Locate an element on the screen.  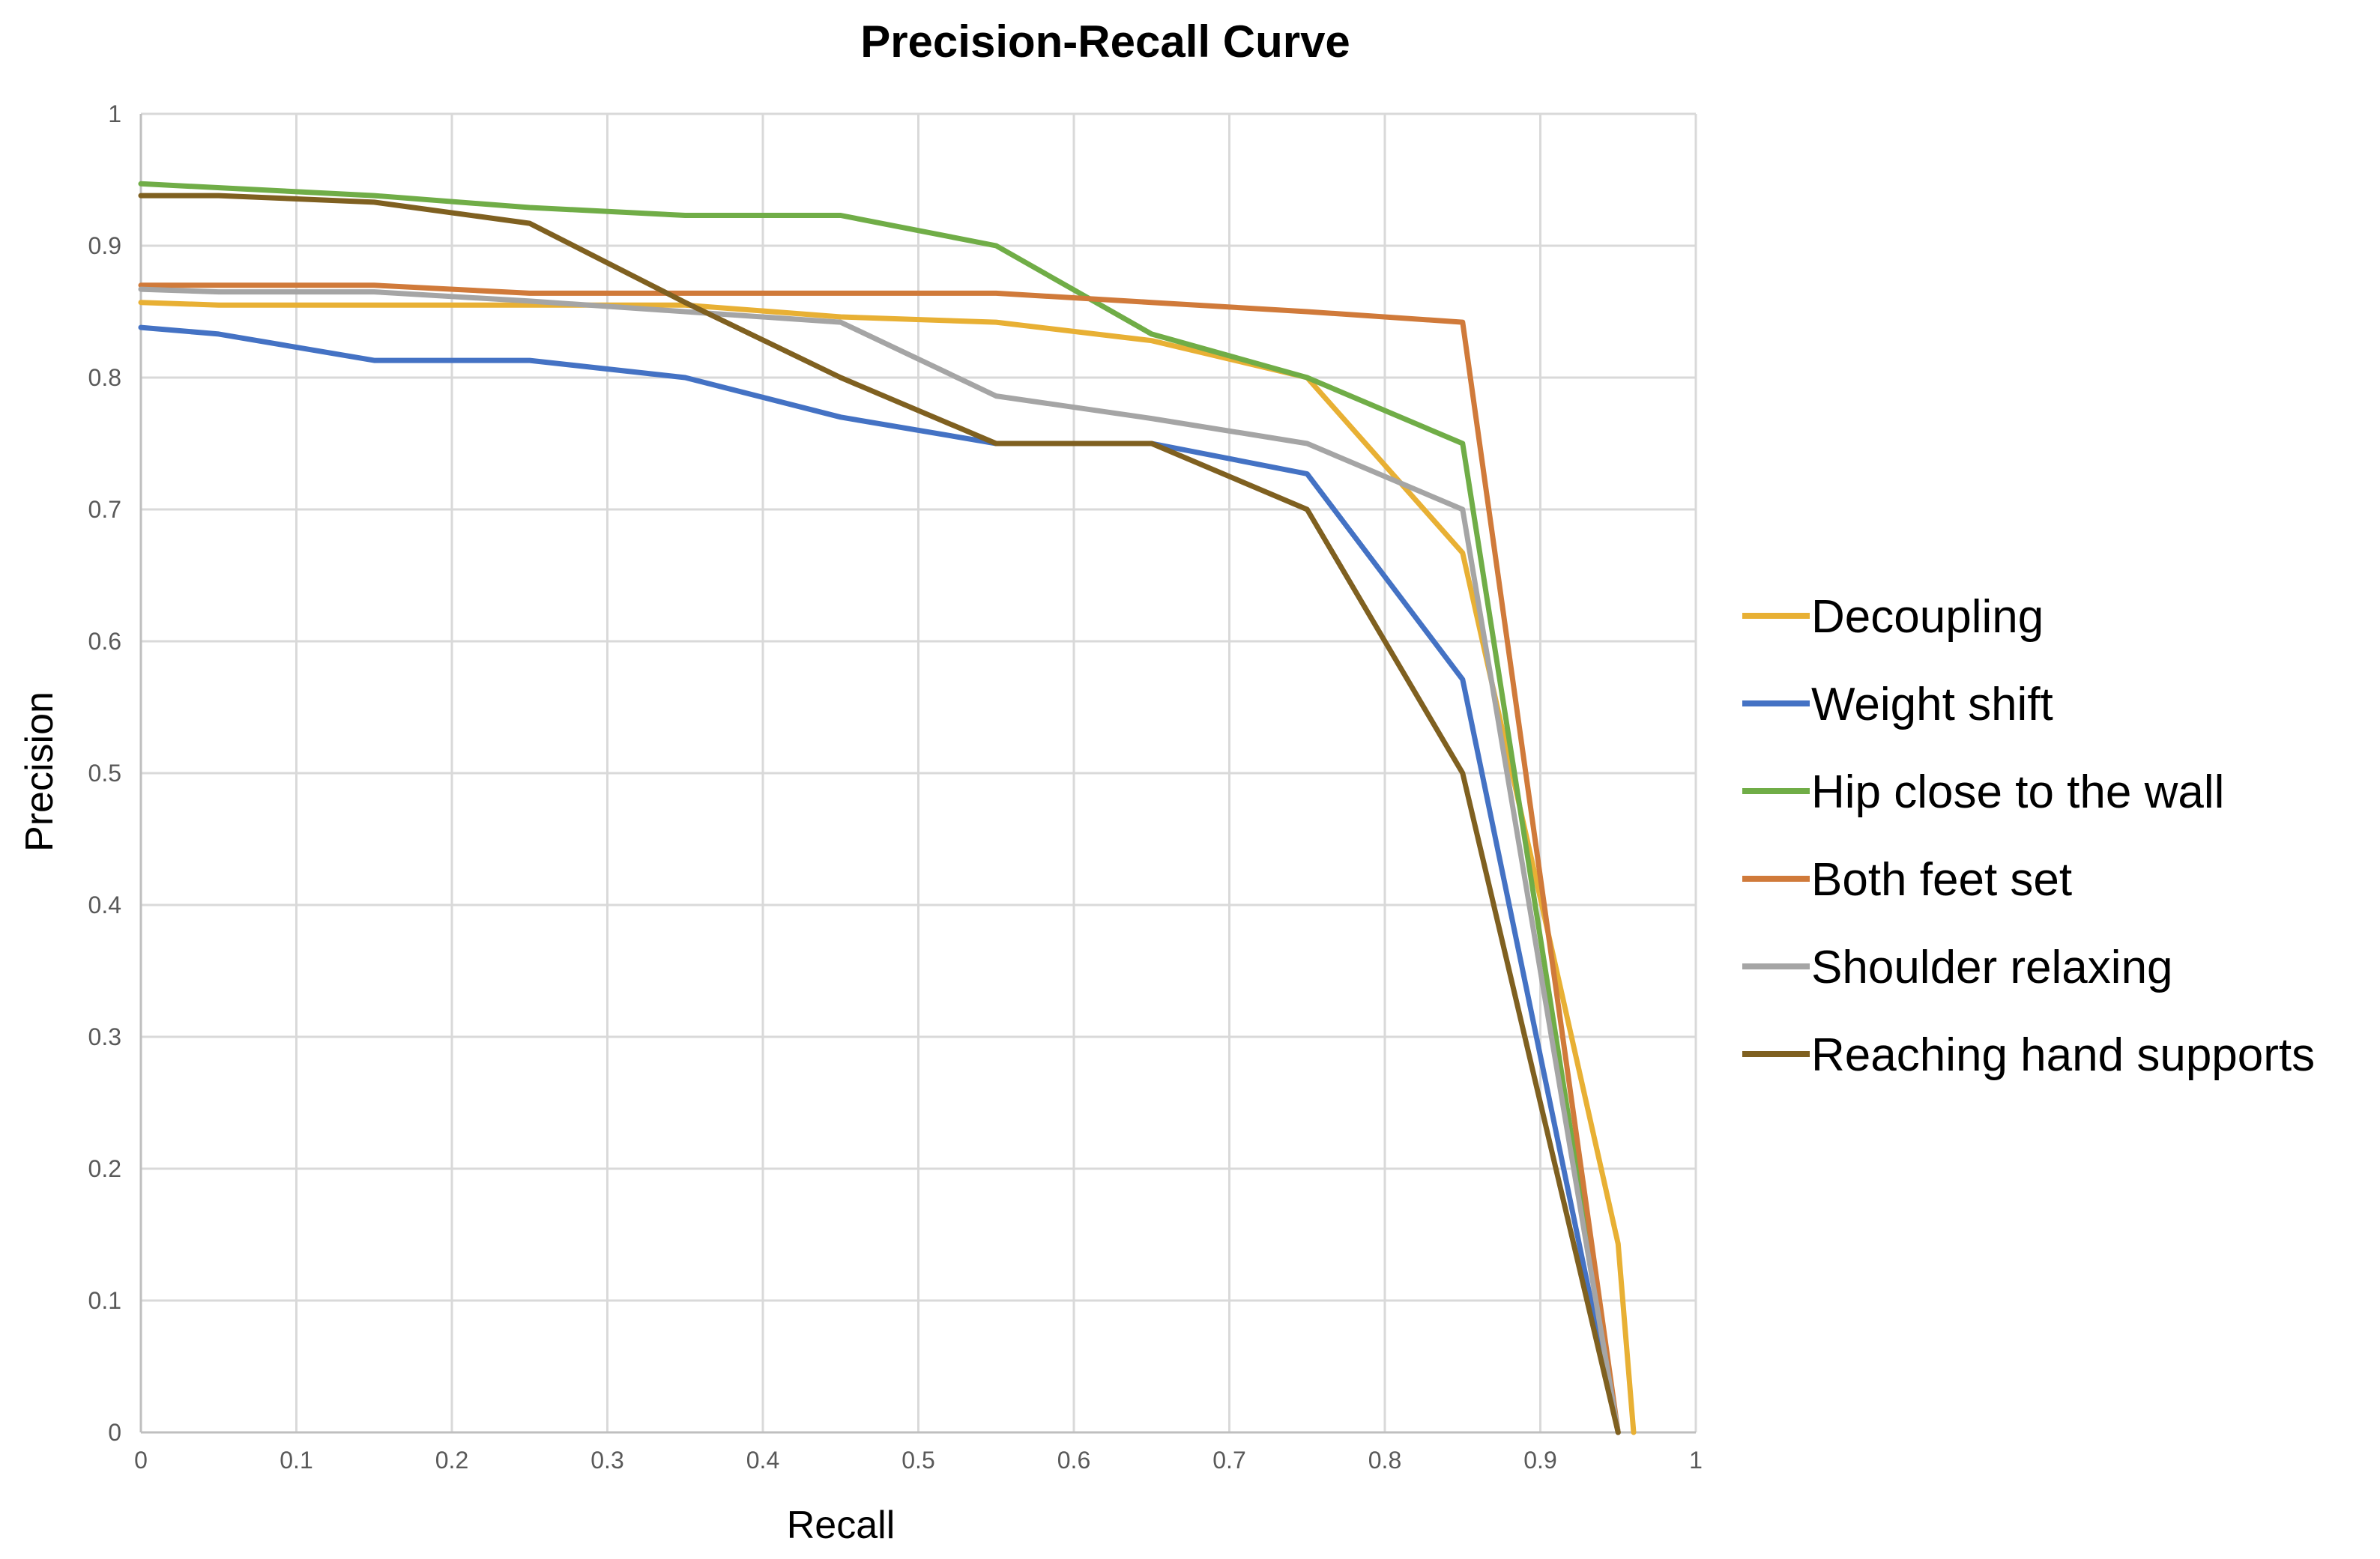
x-tick-label: 0.2 is located at coordinates (451, 1460).